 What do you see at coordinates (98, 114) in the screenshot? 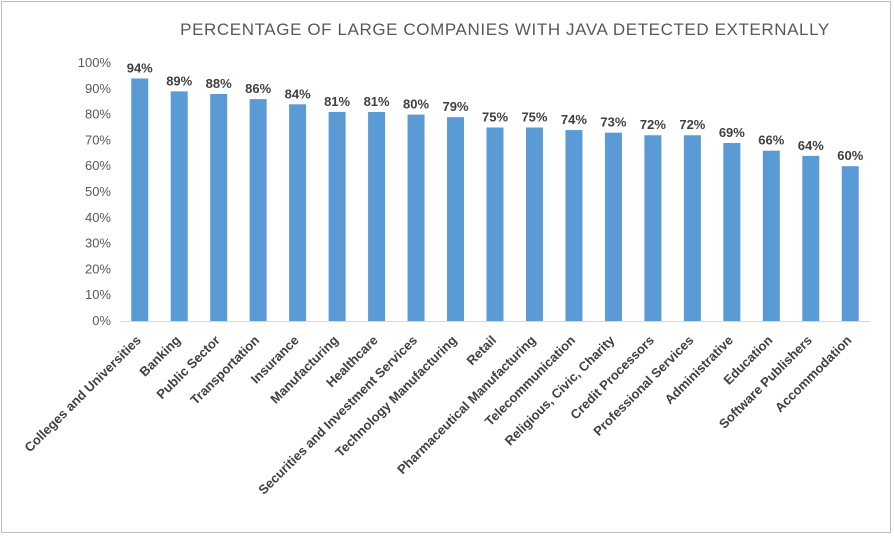
I see `y-tick-label: 80%` at bounding box center [98, 114].